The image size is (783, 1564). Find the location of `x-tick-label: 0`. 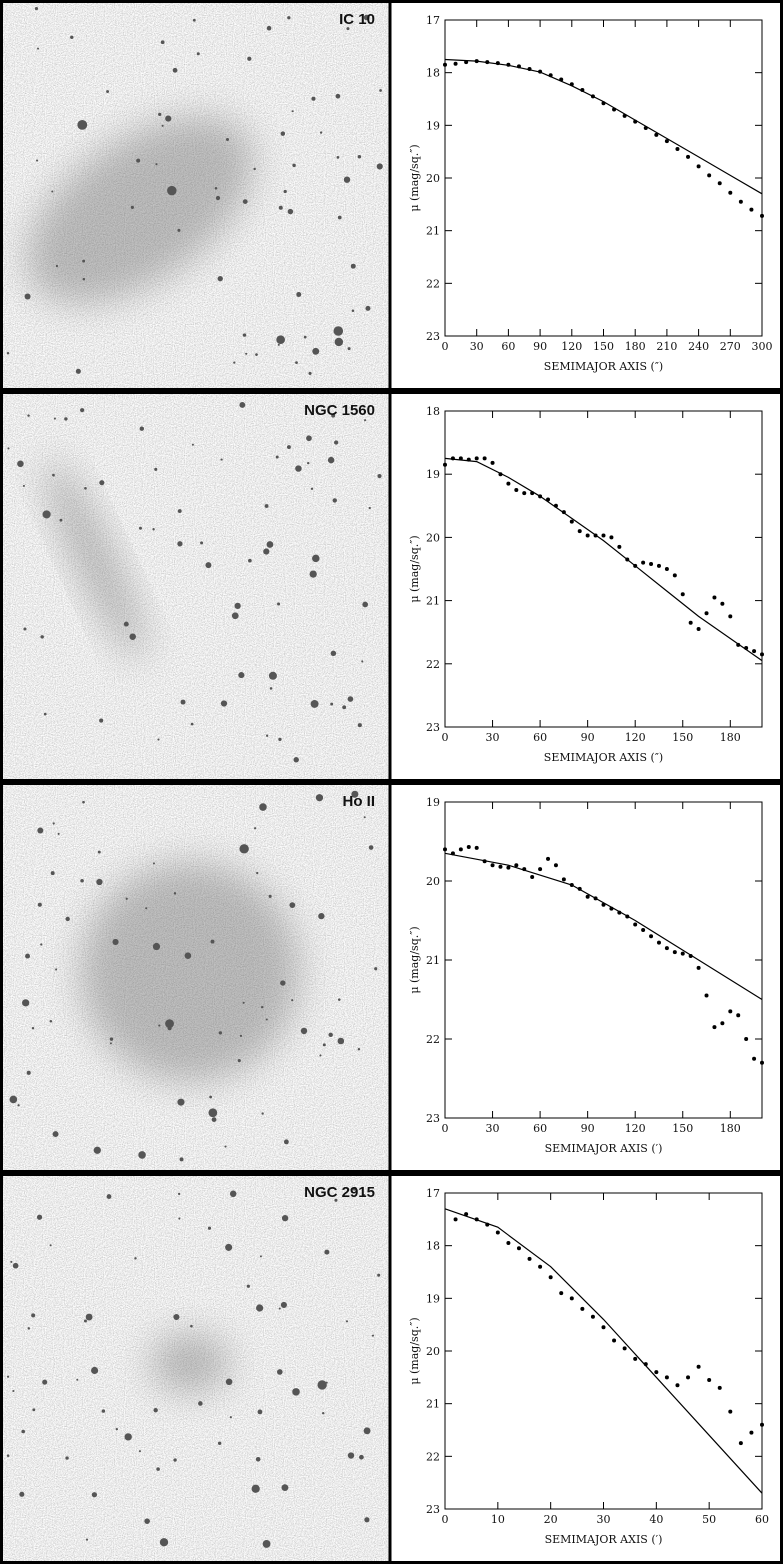

x-tick-label: 0 is located at coordinates (445, 346).